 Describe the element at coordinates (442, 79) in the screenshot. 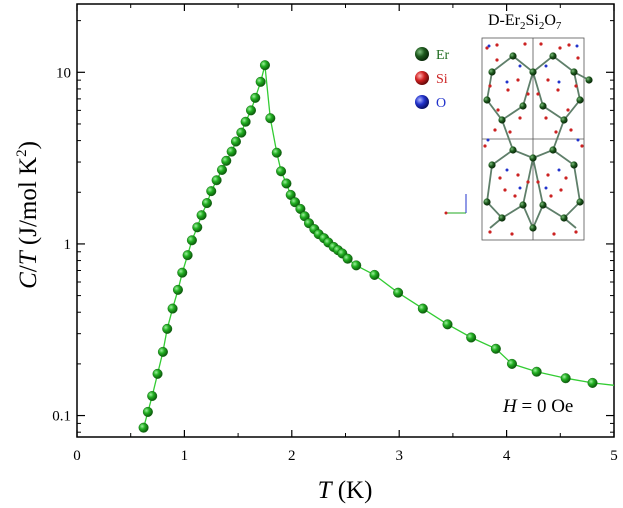

I see `legend-si-label: Si` at that location.